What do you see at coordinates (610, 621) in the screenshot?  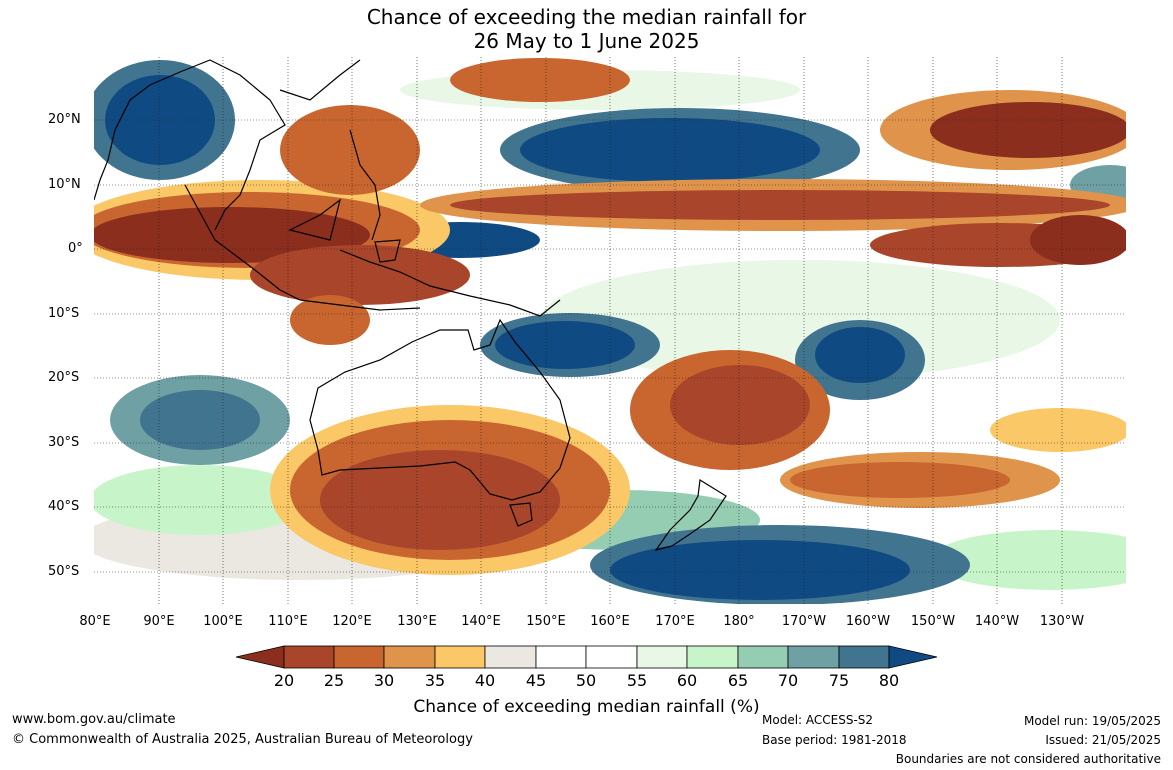 I see `lon-label-160e: 160°E` at bounding box center [610, 621].